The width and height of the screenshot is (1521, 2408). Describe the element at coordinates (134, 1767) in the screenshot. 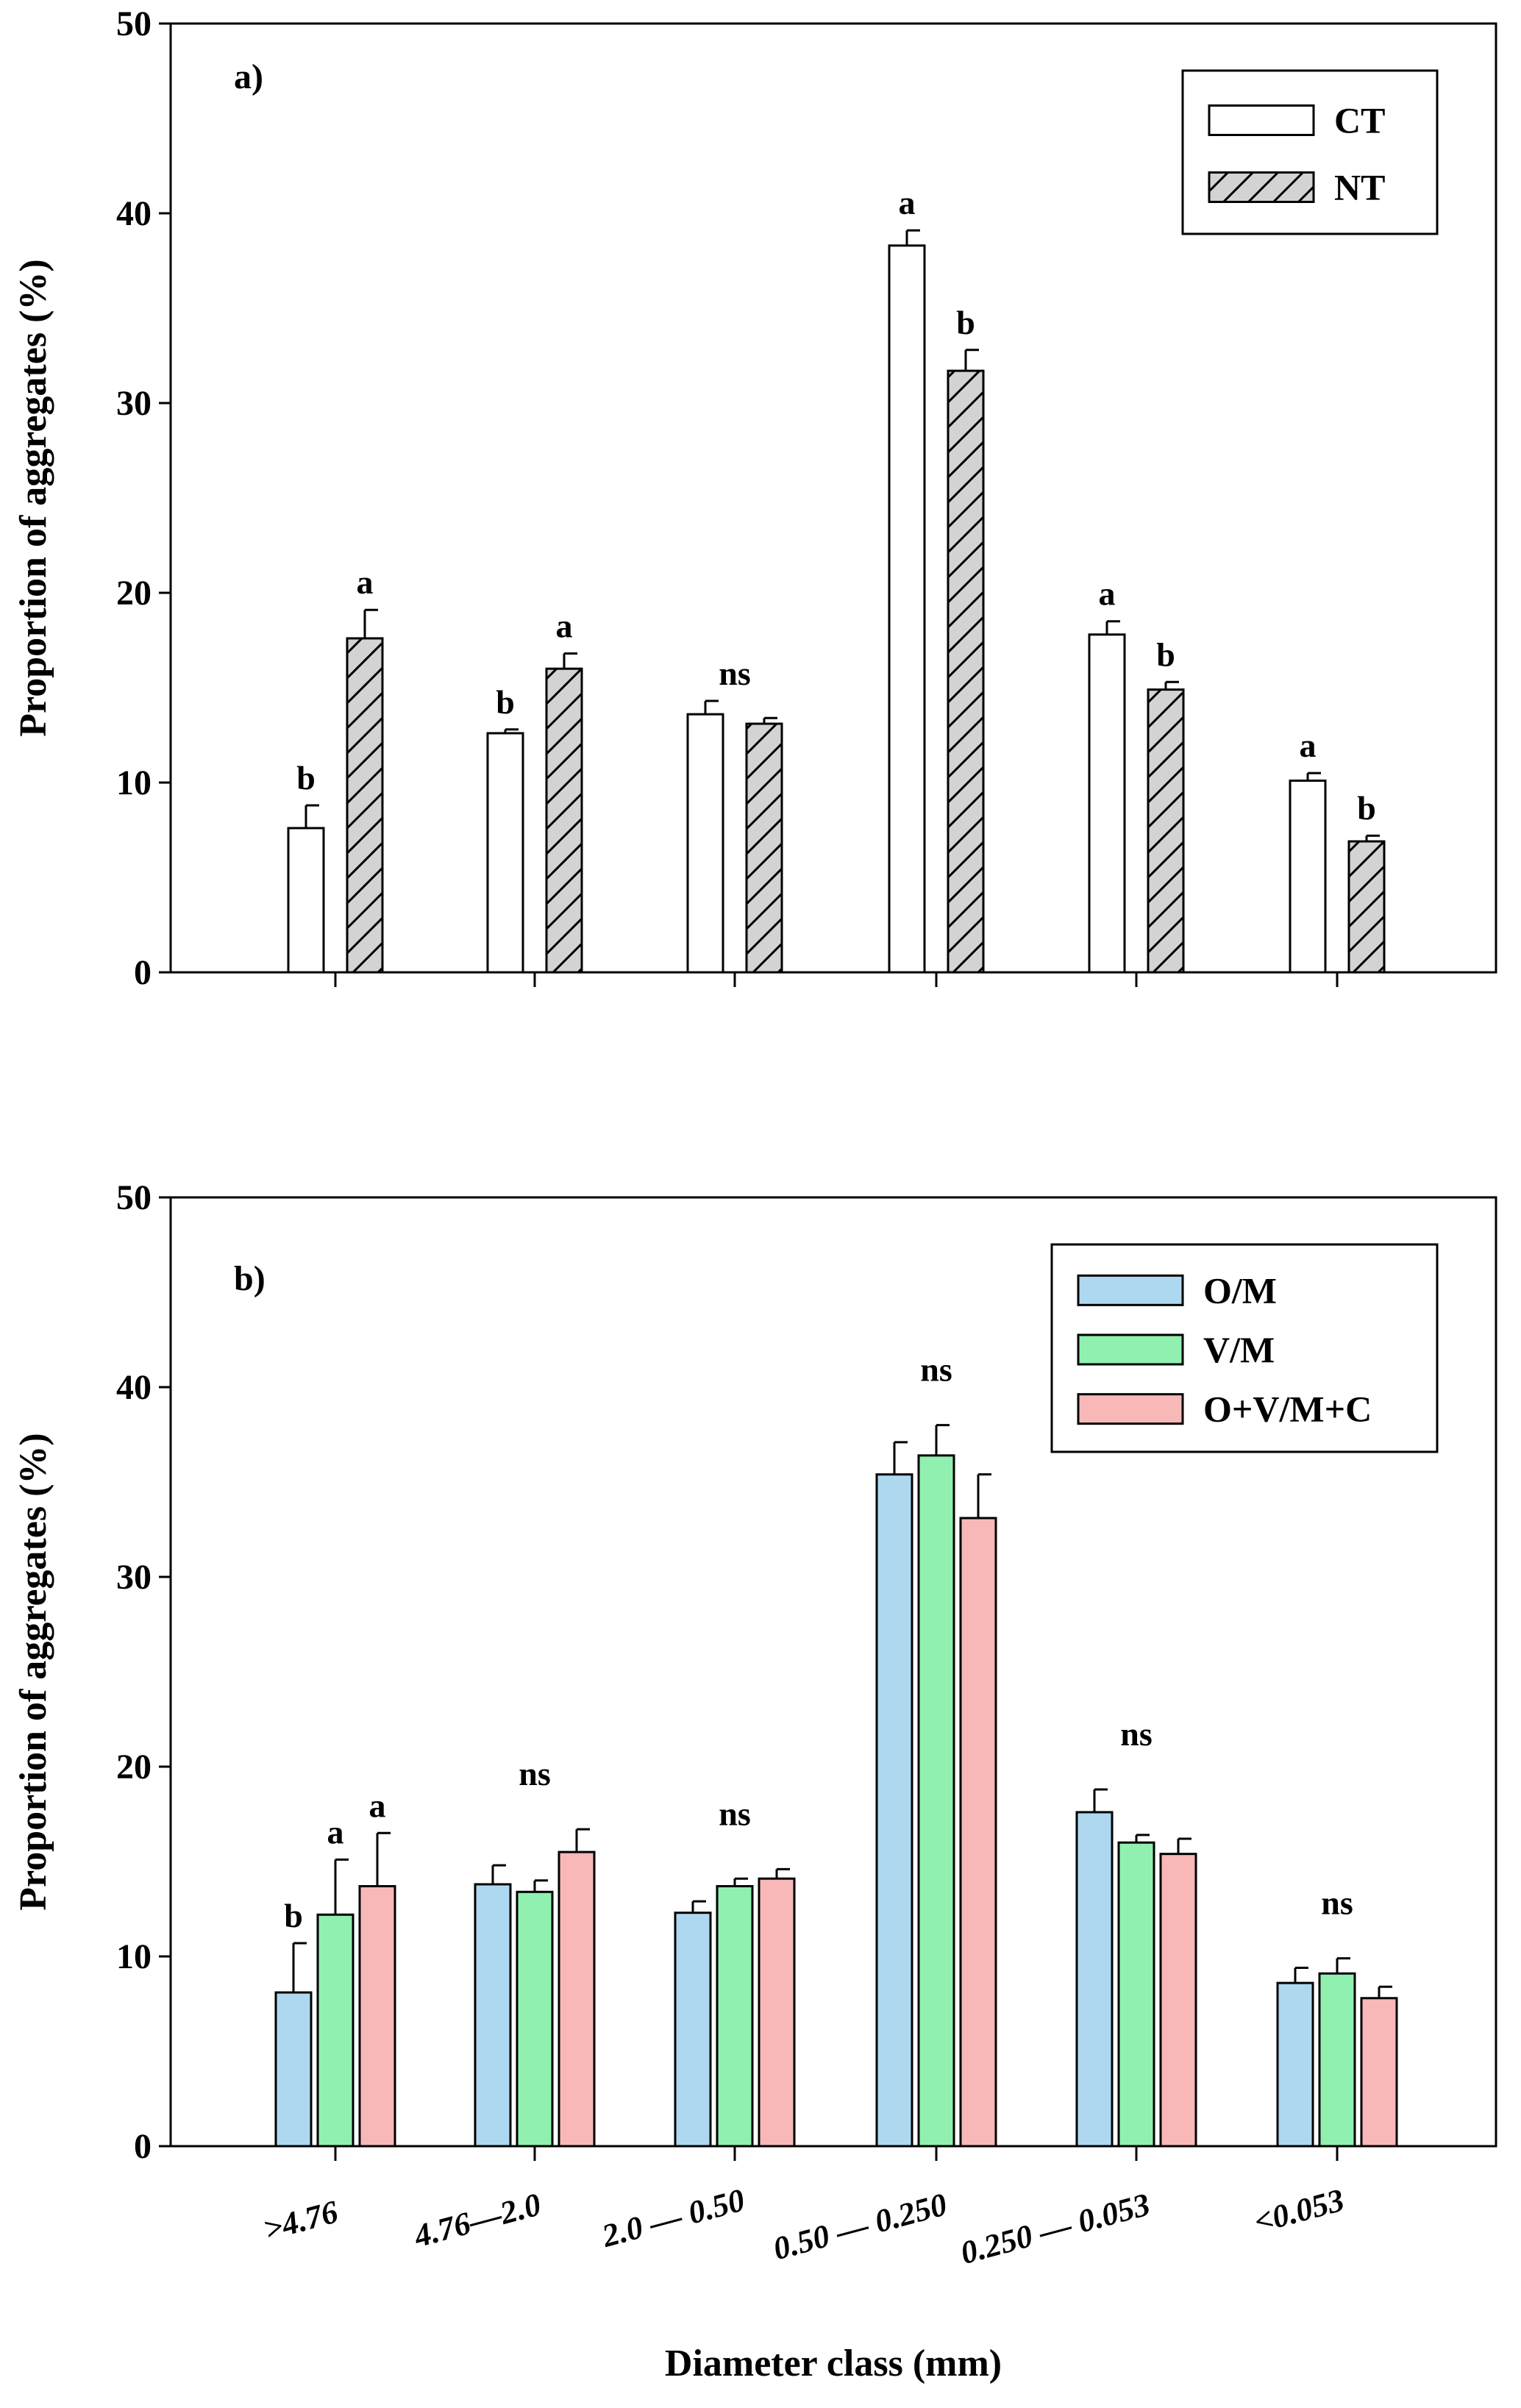

I see `panel-b-ytick-label: 20` at that location.